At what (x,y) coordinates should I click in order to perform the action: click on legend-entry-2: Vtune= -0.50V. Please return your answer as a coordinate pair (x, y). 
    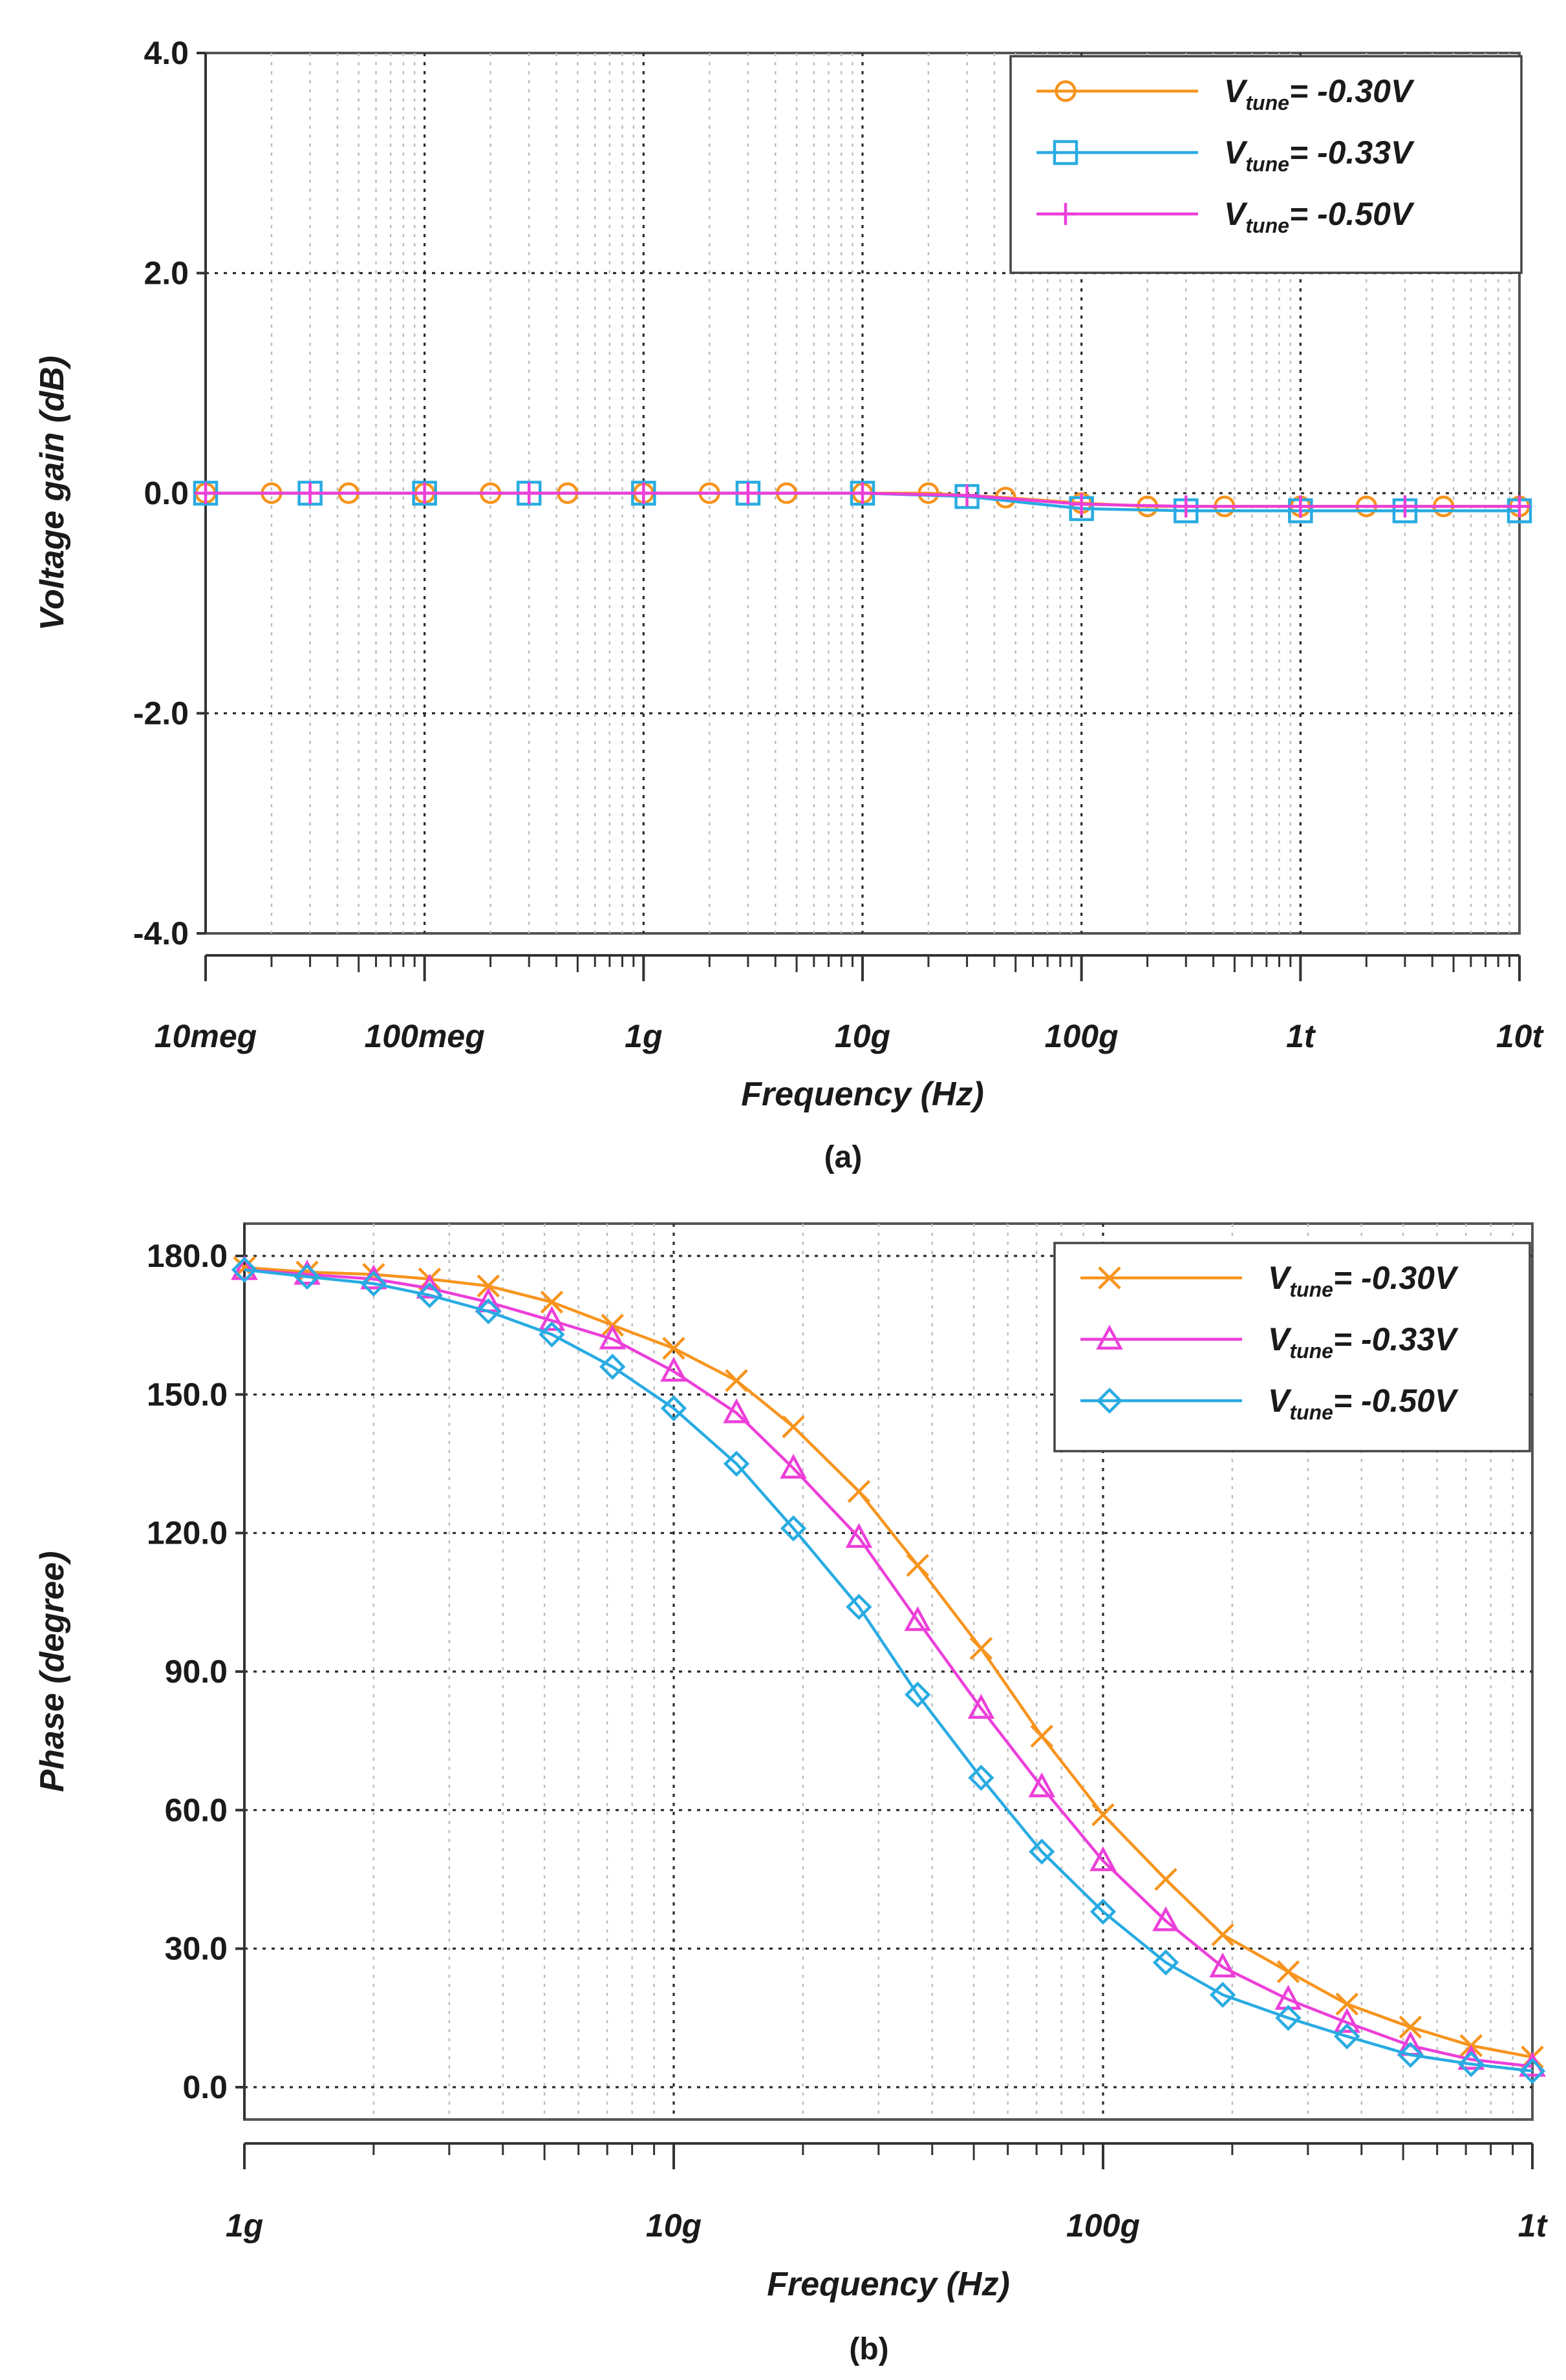
    Looking at the image, I should click on (1269, 1403).